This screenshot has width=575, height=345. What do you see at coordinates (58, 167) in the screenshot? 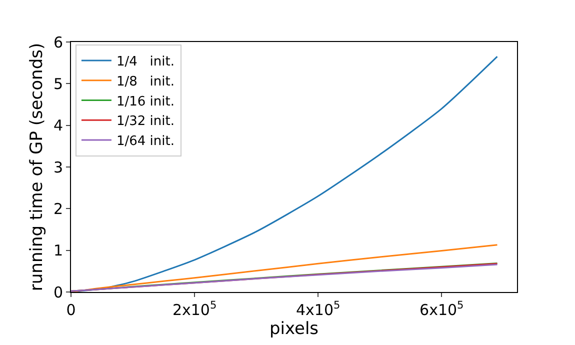
I see `y-tick-label: 3` at bounding box center [58, 167].